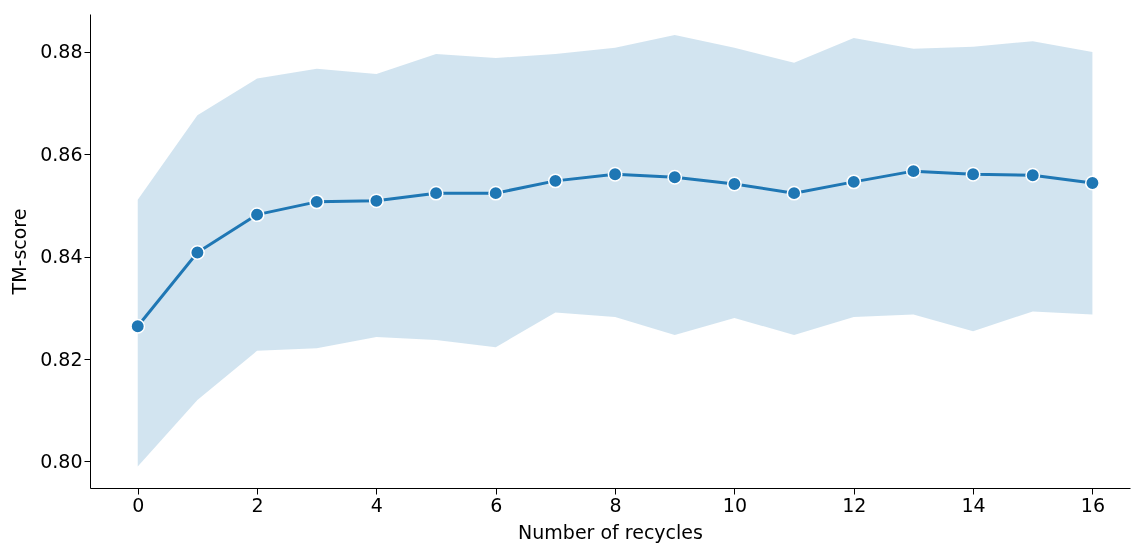 The height and width of the screenshot is (548, 1135). I want to click on y-tick-label: 0.88, so click(61, 51).